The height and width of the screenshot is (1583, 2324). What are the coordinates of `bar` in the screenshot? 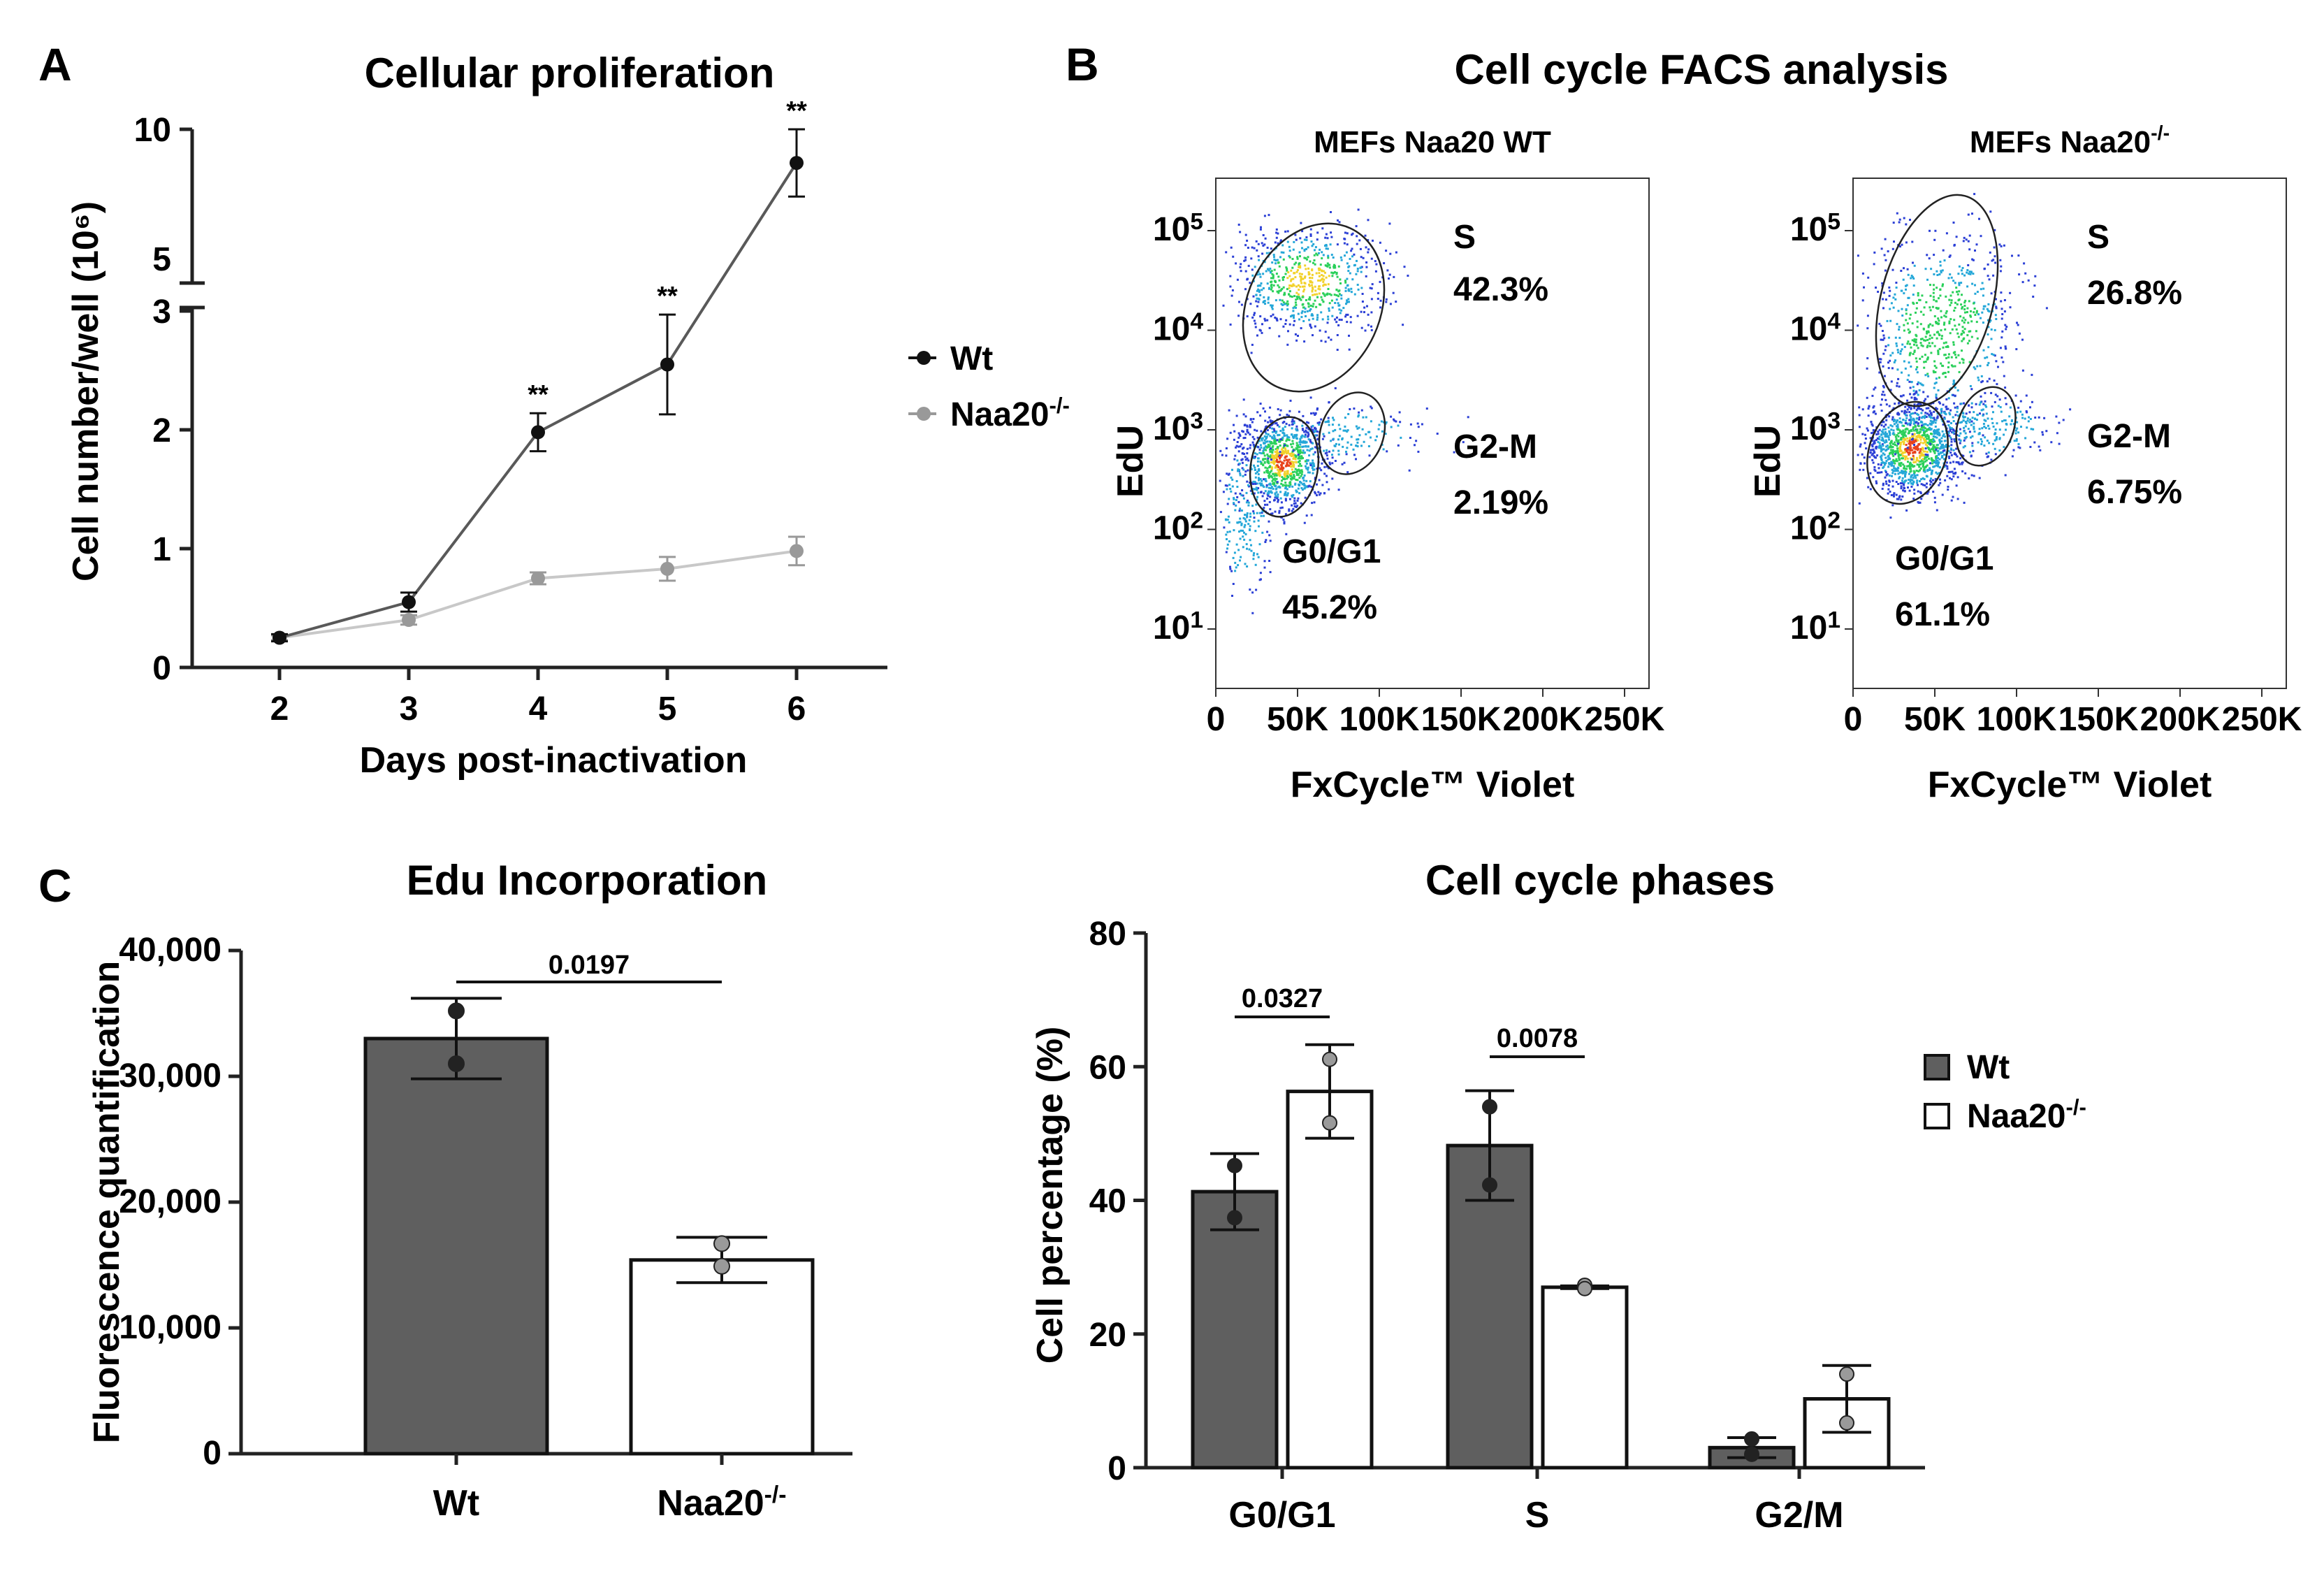 It's located at (722, 1357).